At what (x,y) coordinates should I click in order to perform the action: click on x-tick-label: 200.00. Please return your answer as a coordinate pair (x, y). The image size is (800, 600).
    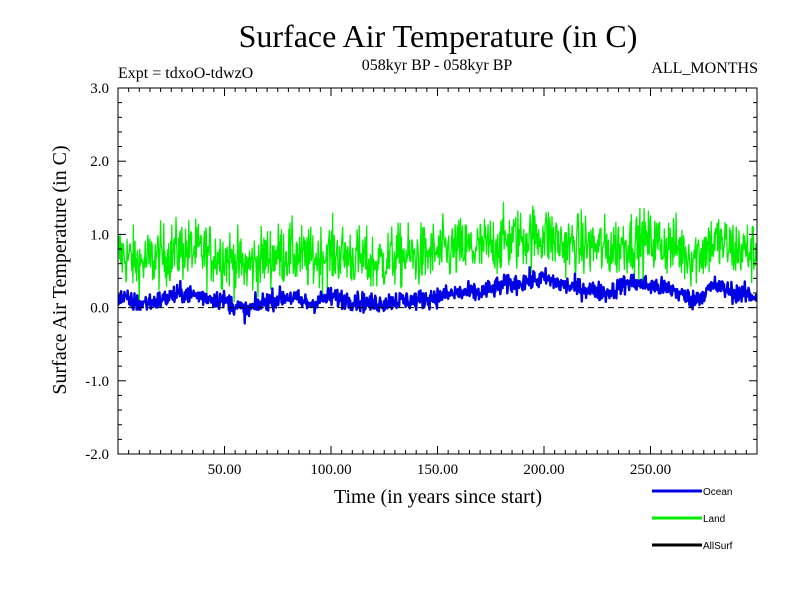
    Looking at the image, I should click on (543, 470).